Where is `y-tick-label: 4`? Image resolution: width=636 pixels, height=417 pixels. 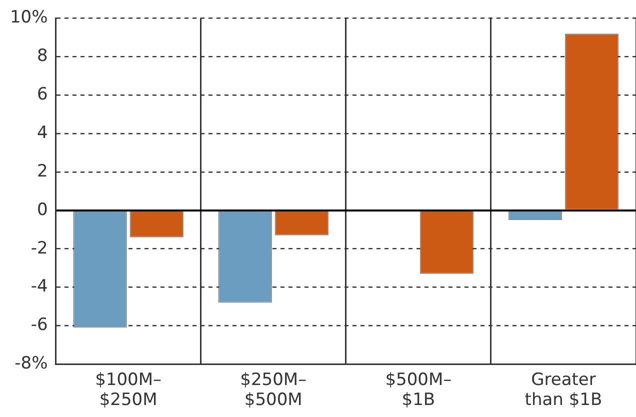
y-tick-label: 4 is located at coordinates (42, 132).